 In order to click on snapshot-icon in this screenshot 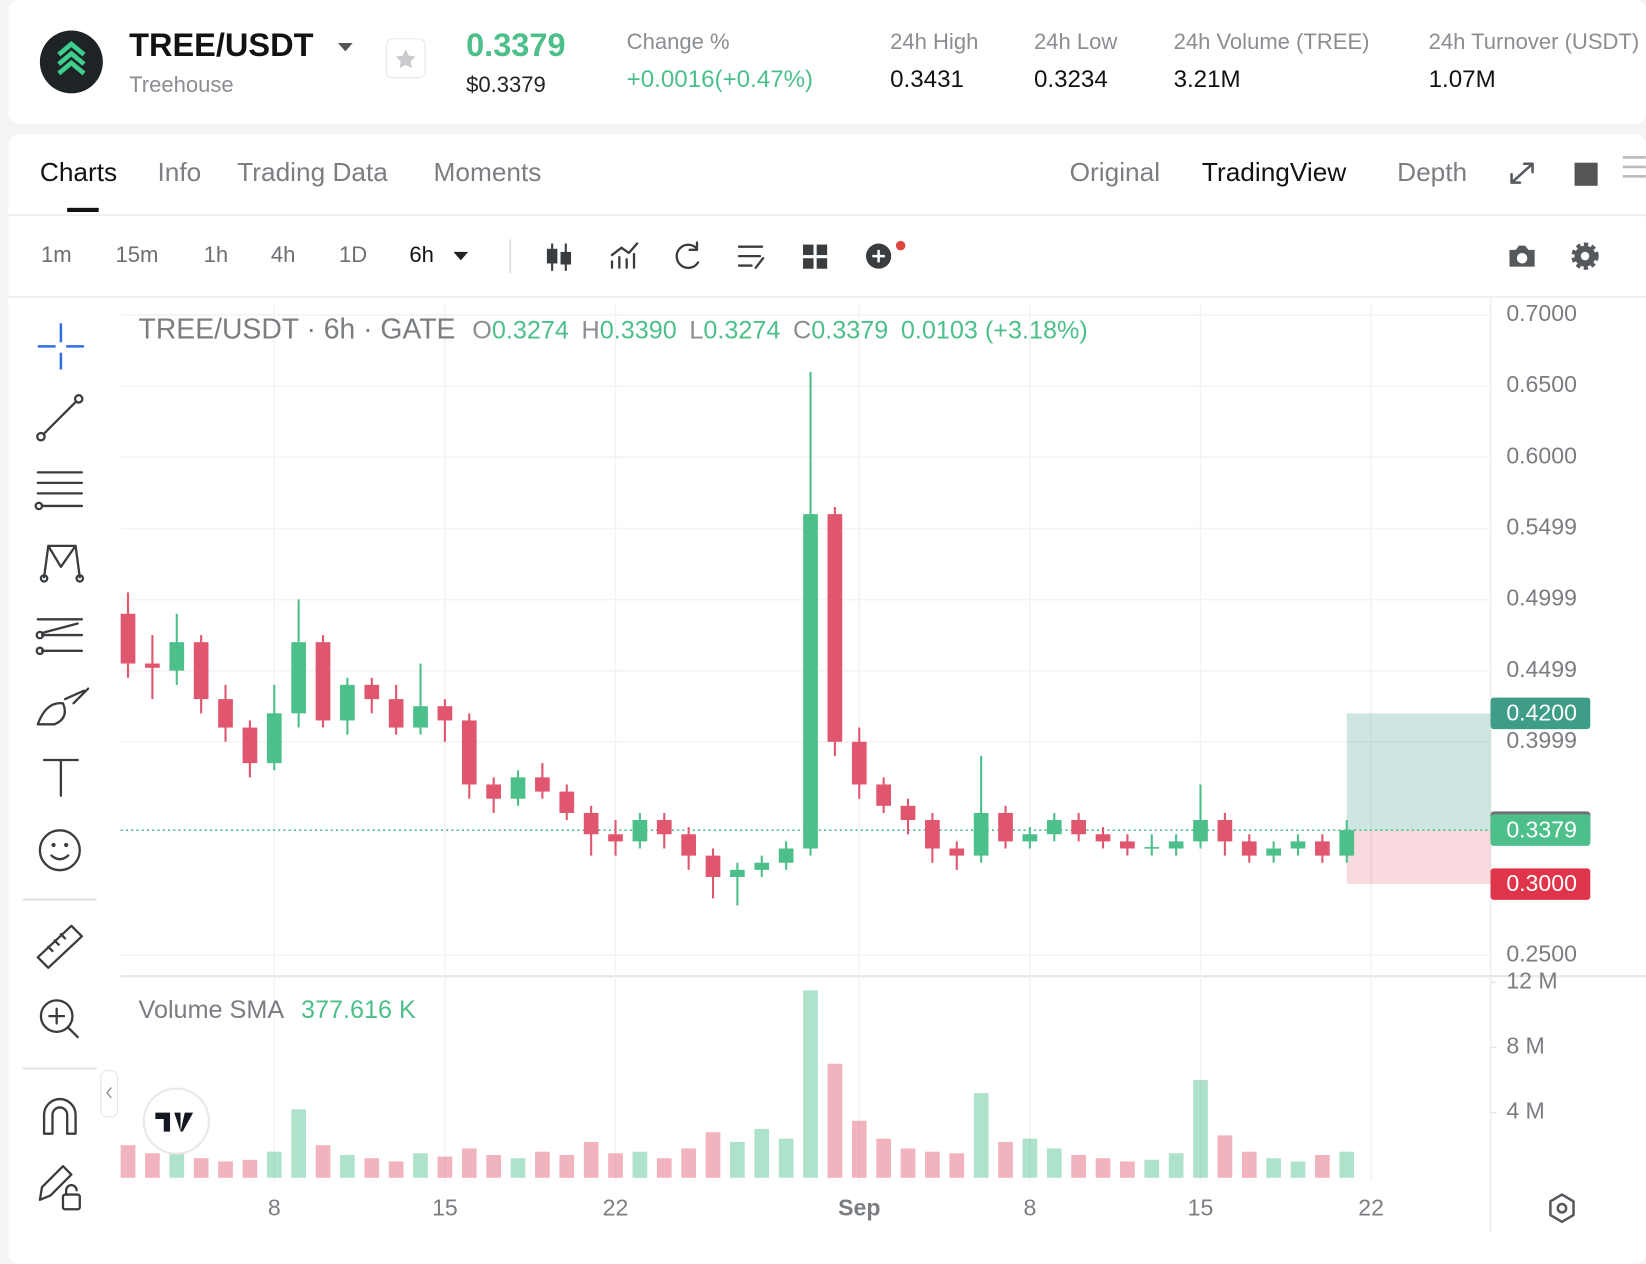, I will do `click(1522, 256)`.